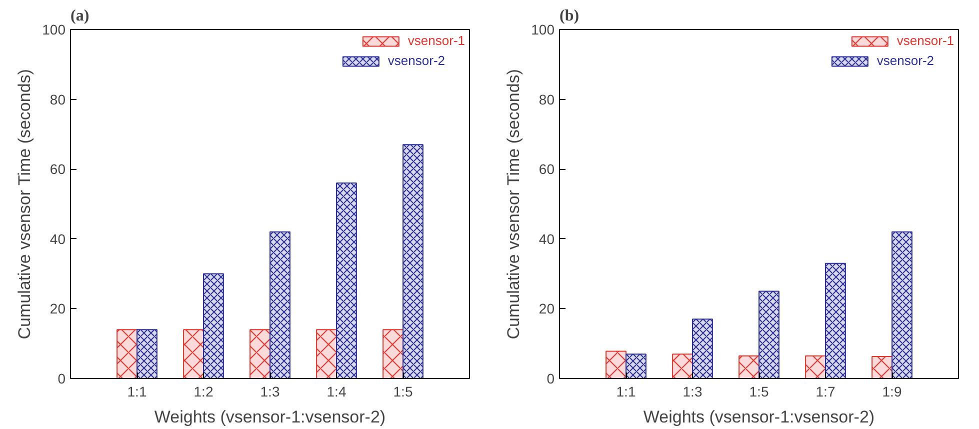 Image resolution: width=979 pixels, height=429 pixels. I want to click on chart-title: (b), so click(570, 16).